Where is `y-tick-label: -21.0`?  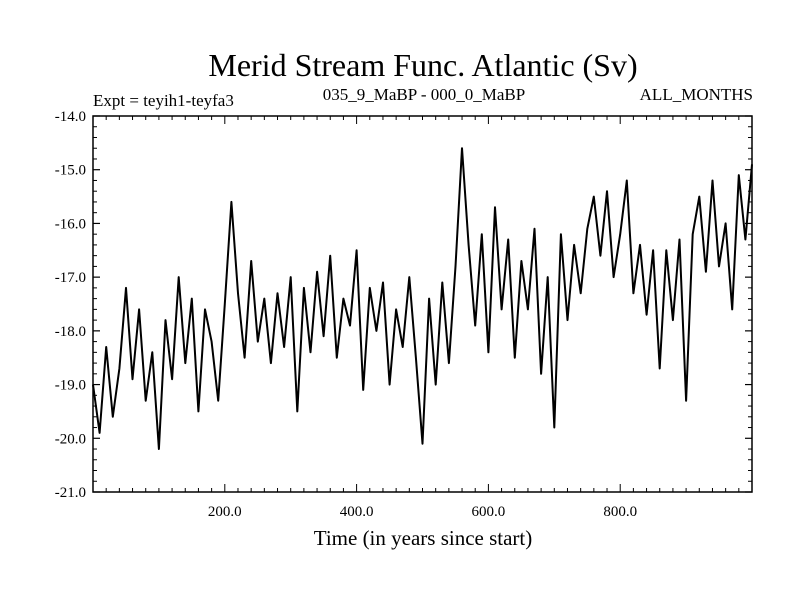
y-tick-label: -21.0 is located at coordinates (70, 493).